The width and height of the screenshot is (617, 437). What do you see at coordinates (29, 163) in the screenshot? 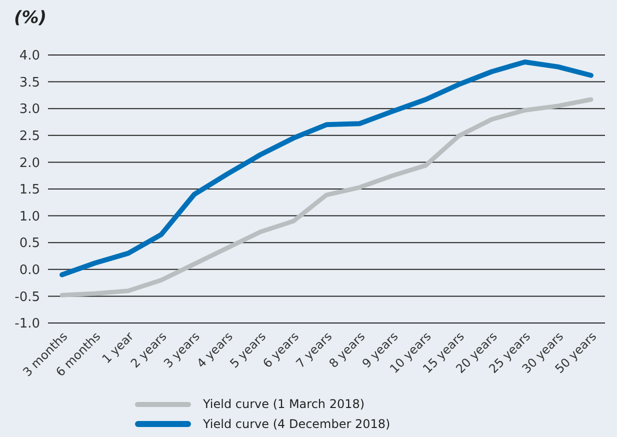
I see `y-tick-label: 2.0` at bounding box center [29, 163].